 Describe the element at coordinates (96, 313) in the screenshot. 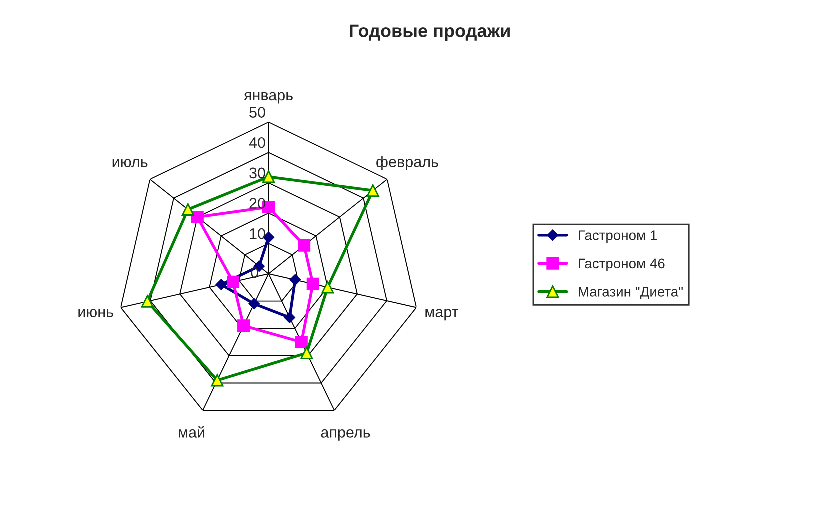

I see `spoke-label: июнь` at that location.